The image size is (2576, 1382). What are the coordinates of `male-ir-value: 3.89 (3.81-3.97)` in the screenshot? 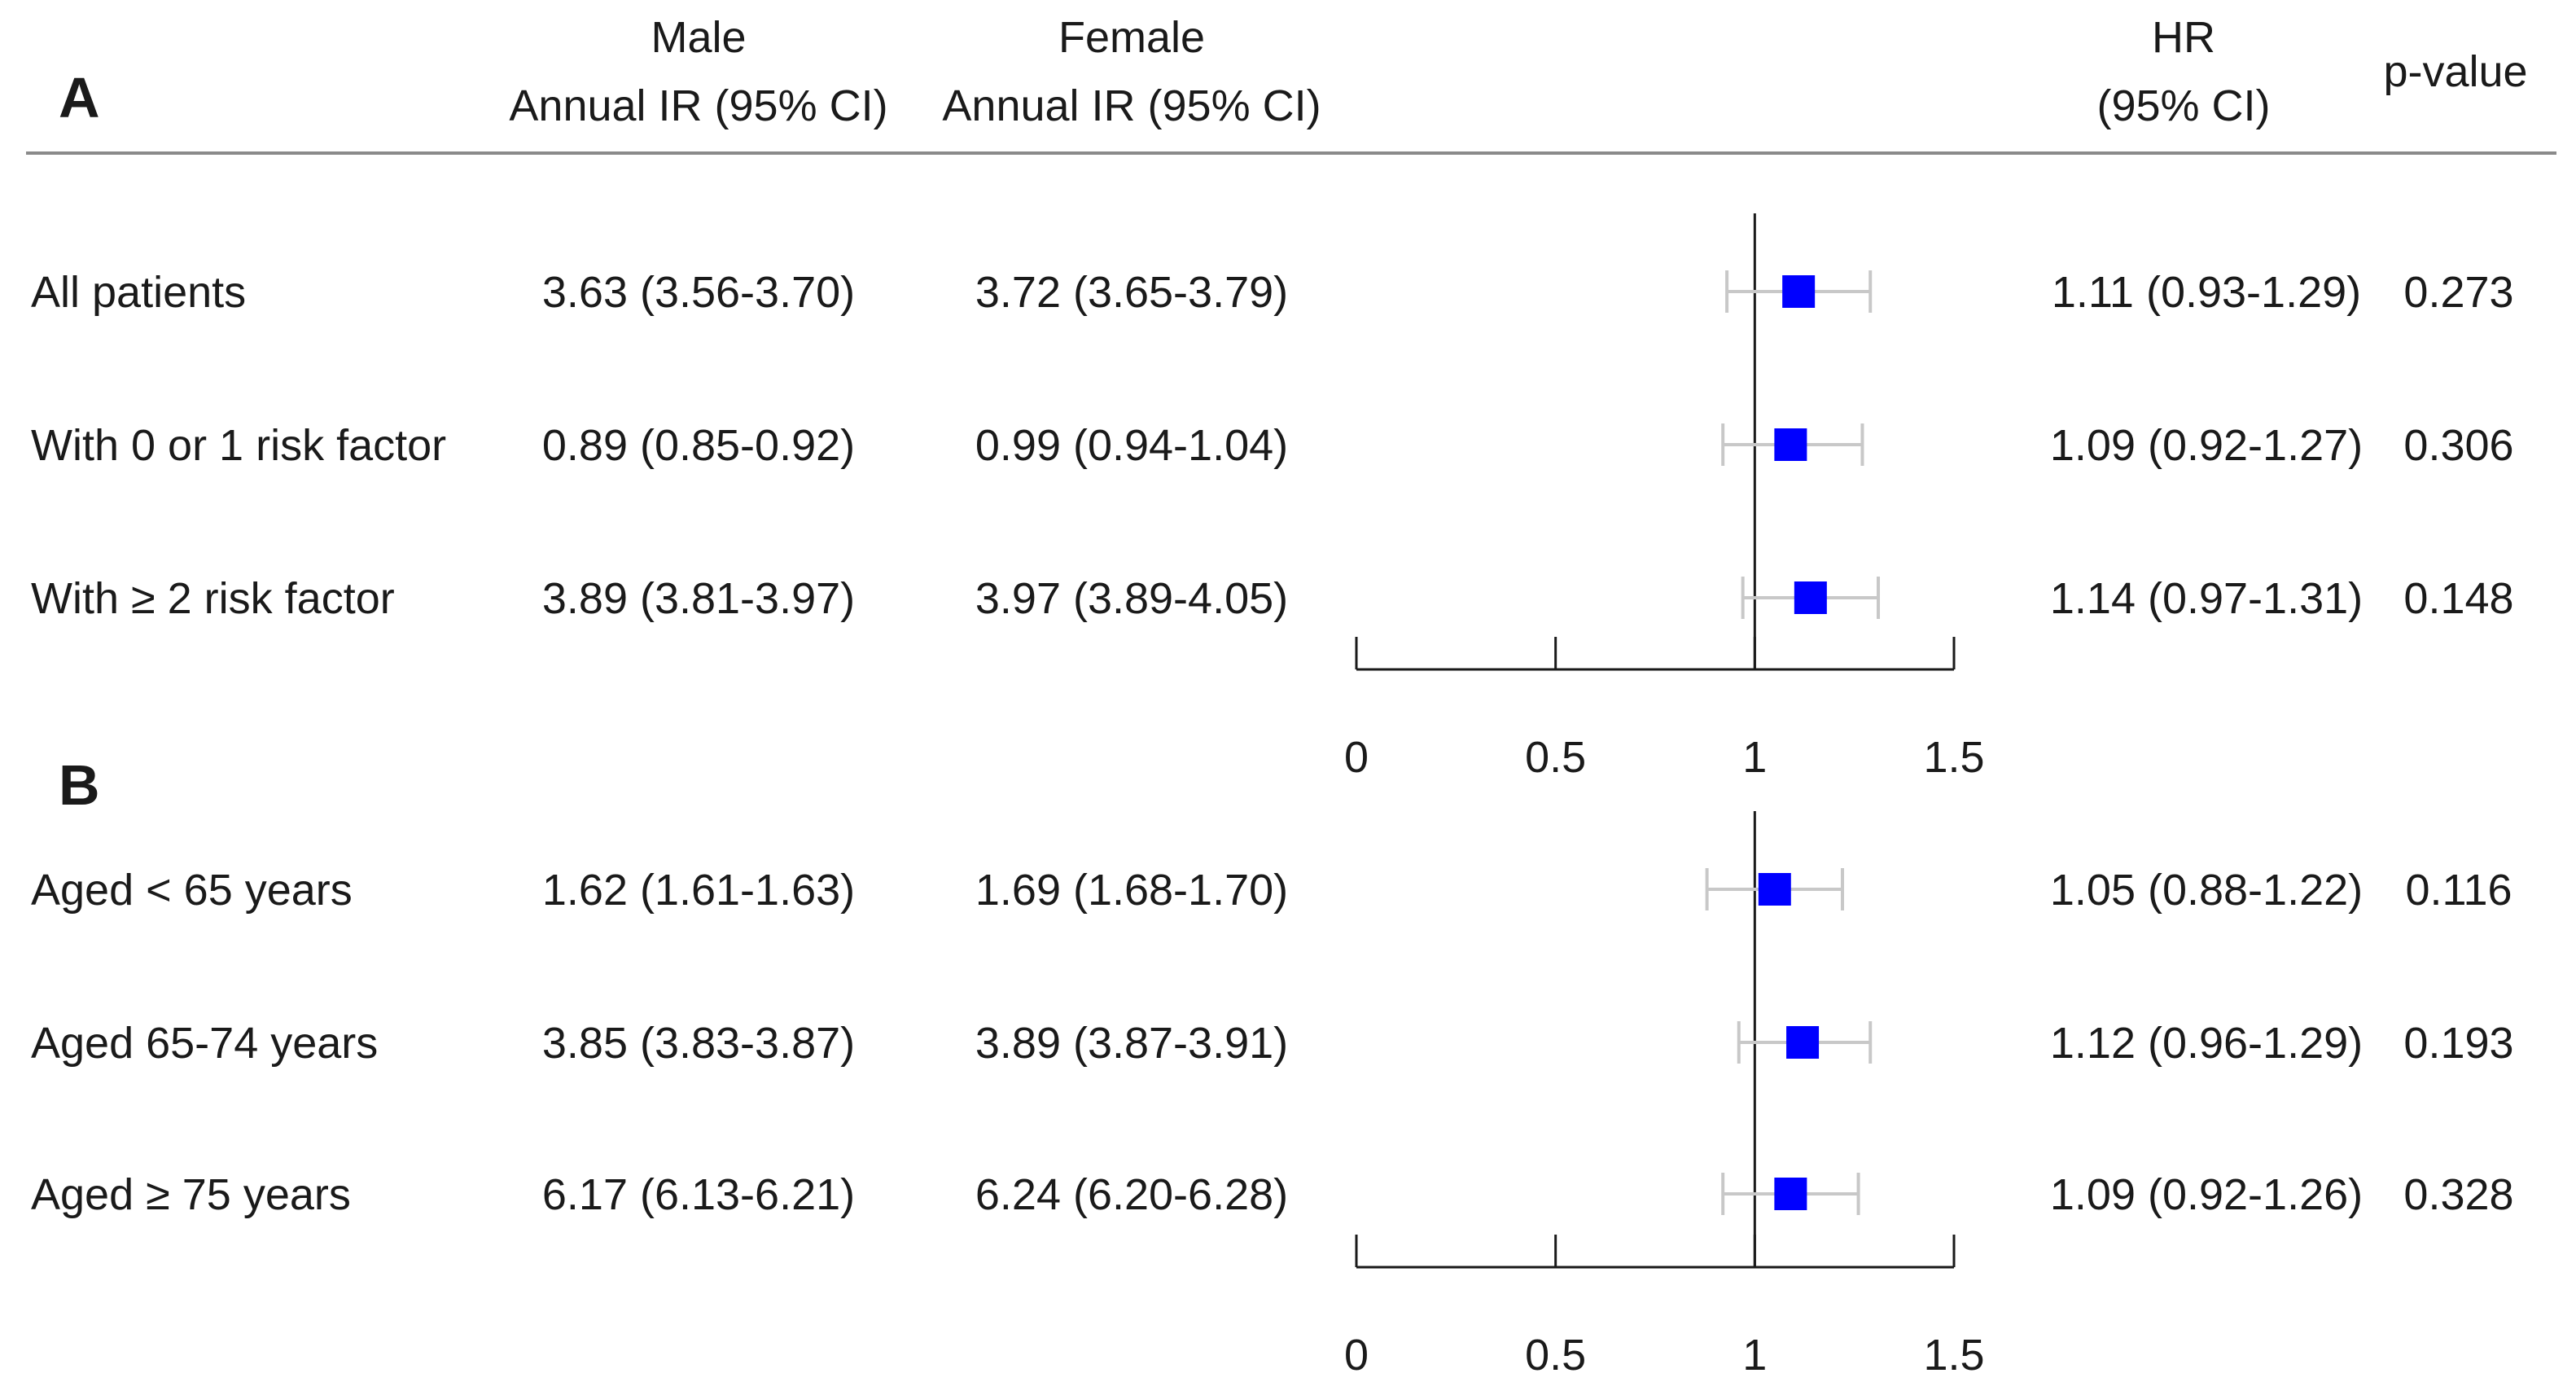 It's located at (698, 599).